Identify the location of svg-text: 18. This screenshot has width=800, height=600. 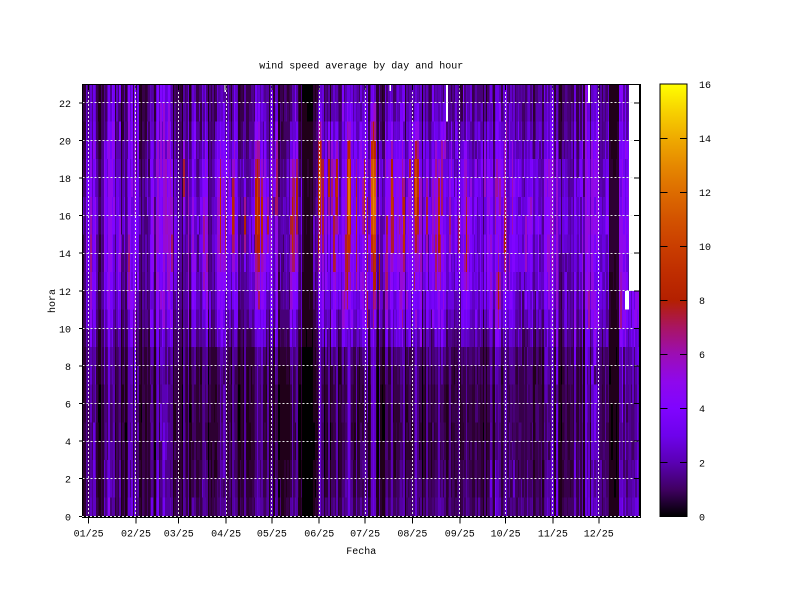
(65, 180).